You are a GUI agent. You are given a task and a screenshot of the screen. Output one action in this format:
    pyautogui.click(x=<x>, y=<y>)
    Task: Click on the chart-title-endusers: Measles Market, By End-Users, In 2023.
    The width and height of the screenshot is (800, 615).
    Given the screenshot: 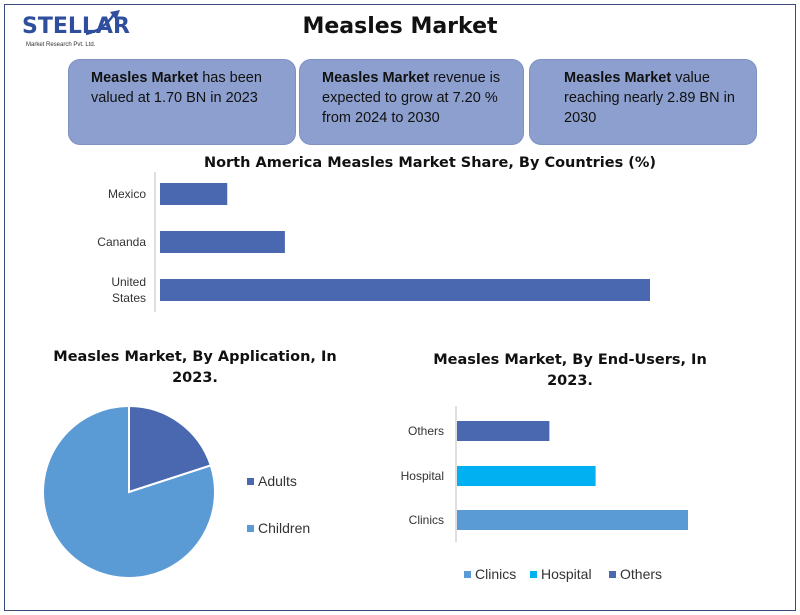 What is the action you would take?
    pyautogui.click(x=570, y=370)
    